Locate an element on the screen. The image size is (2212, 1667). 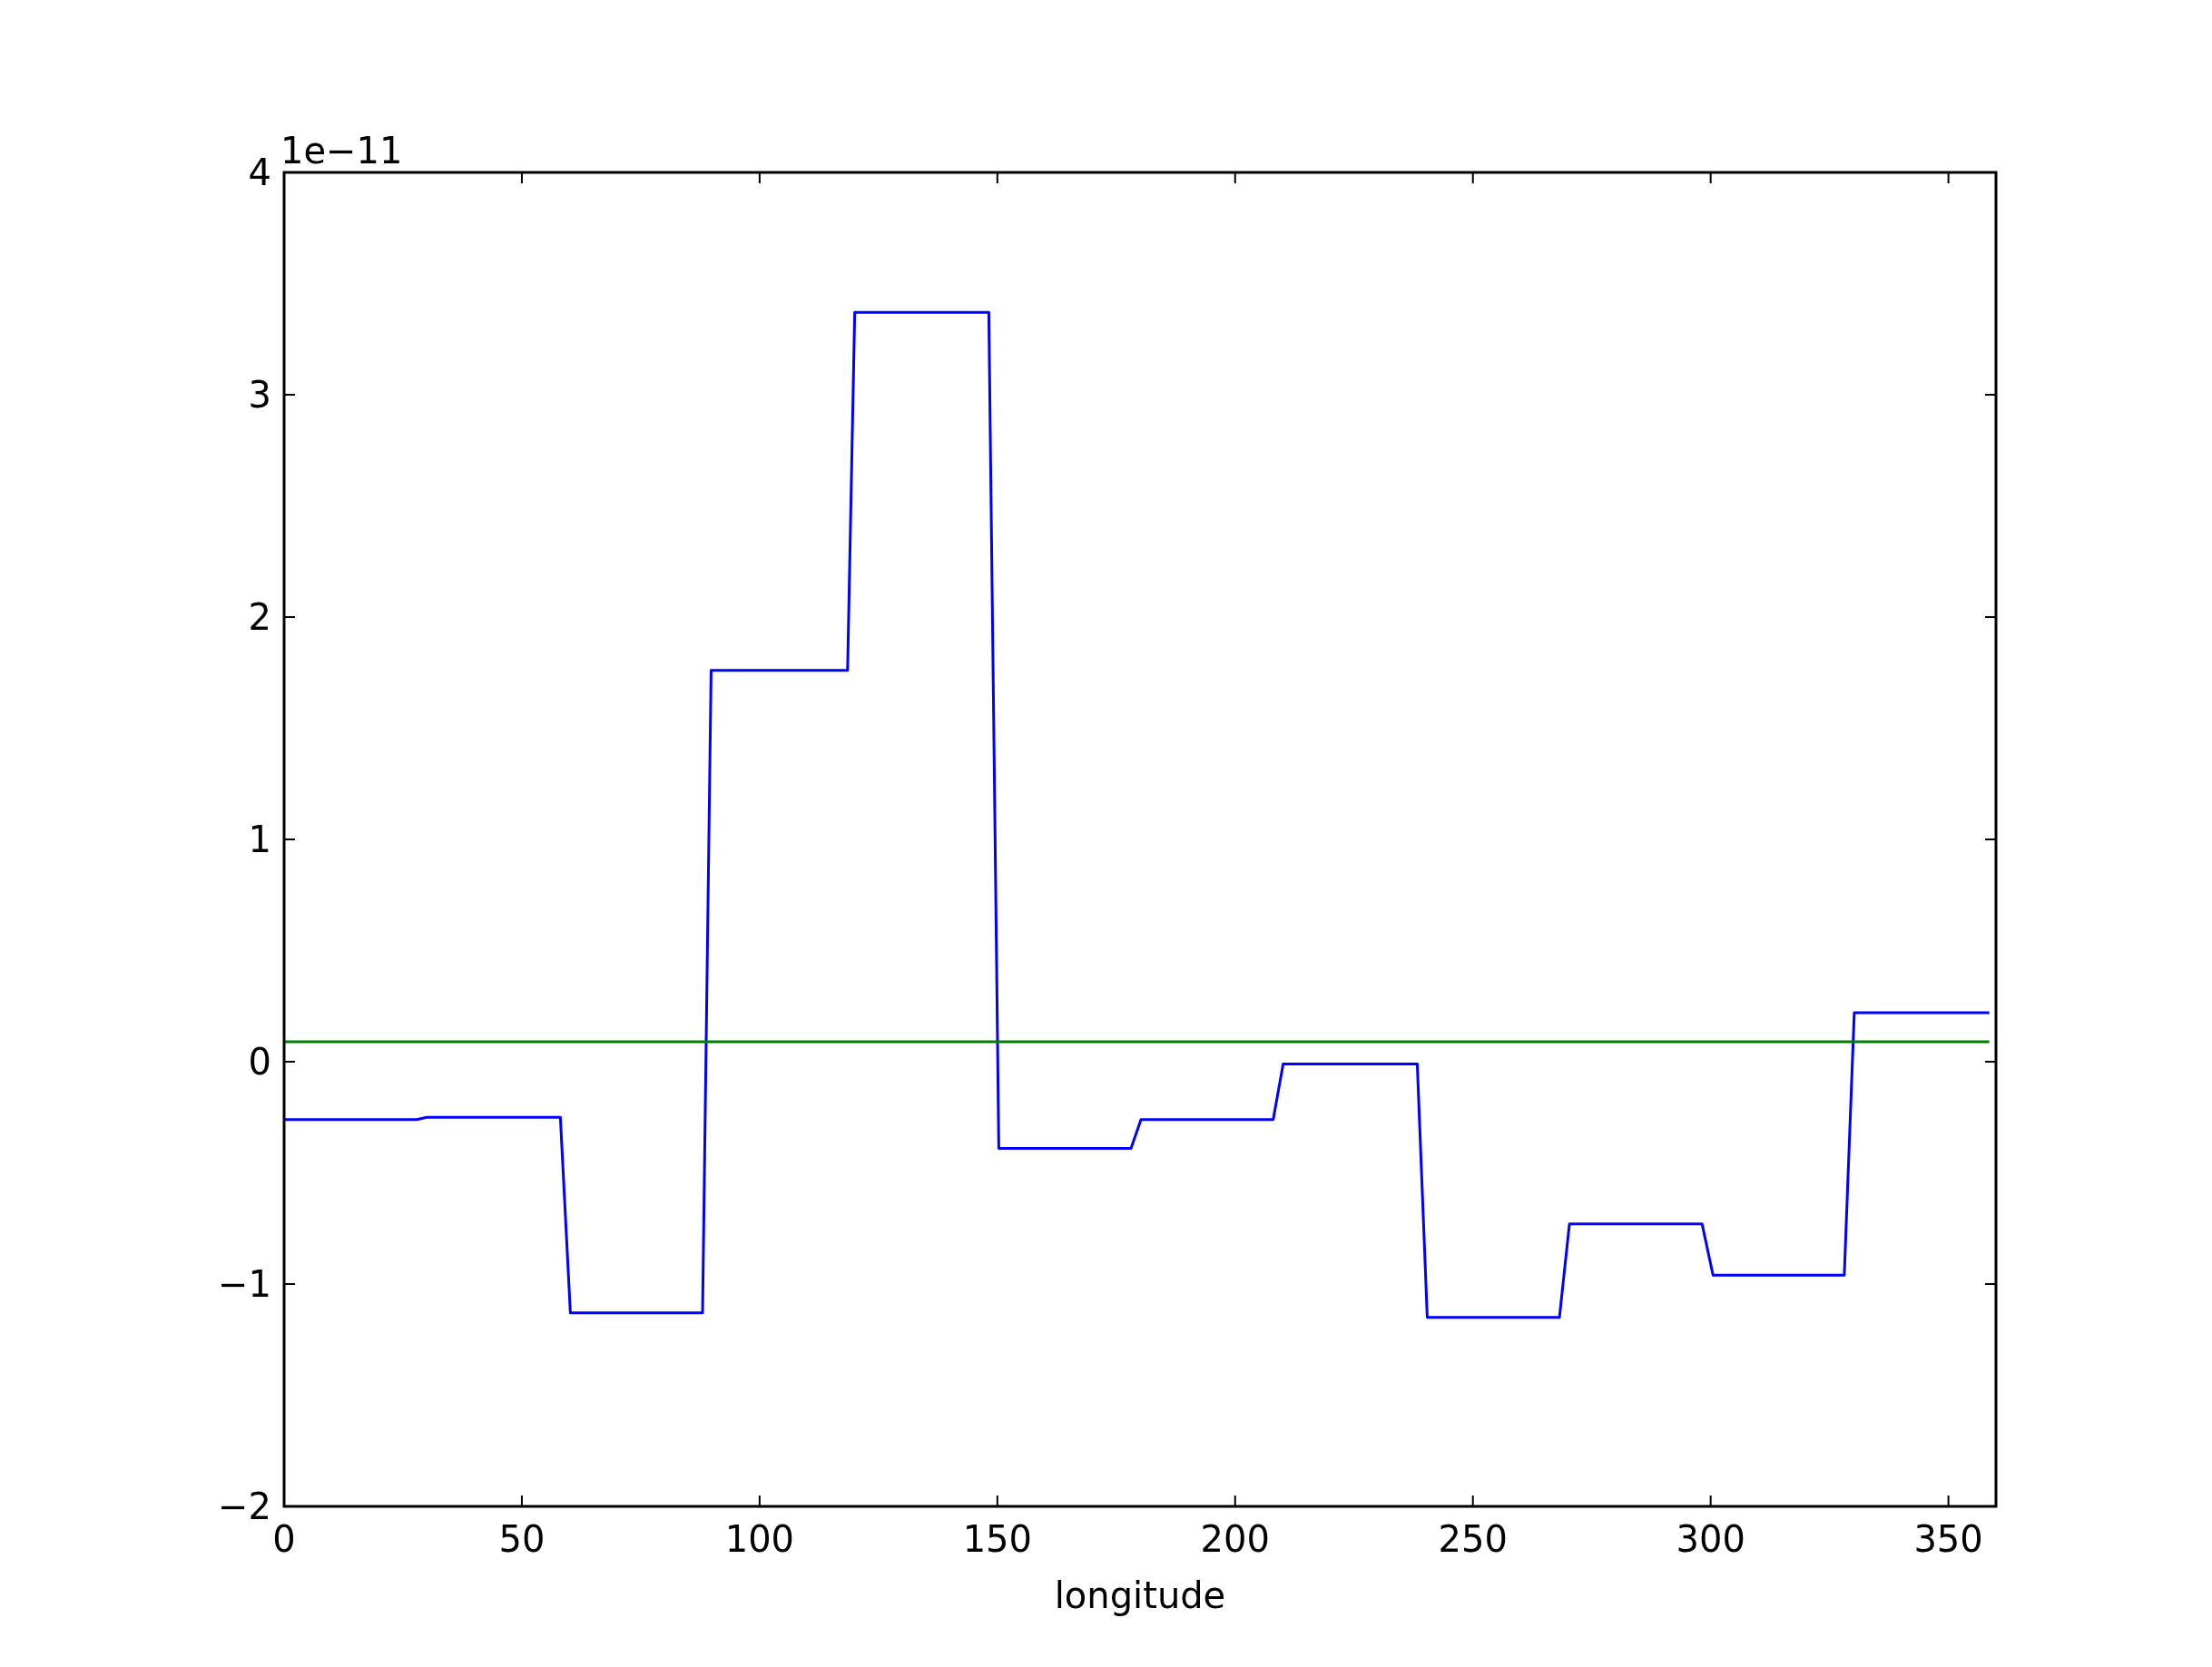
text: 1e−11 is located at coordinates (341, 151).